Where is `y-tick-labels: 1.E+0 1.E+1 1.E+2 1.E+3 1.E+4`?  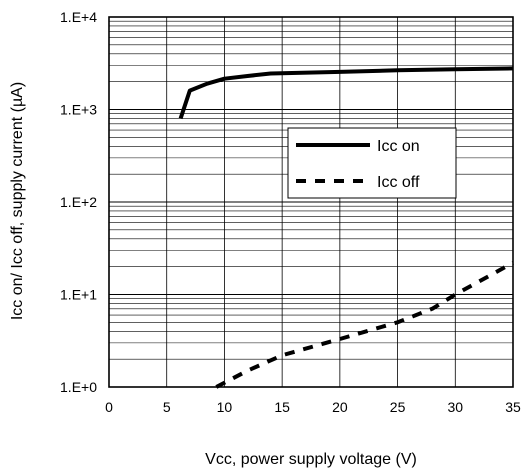
y-tick-labels: 1.E+0 1.E+1 1.E+2 1.E+3 1.E+4 is located at coordinates (78, 202).